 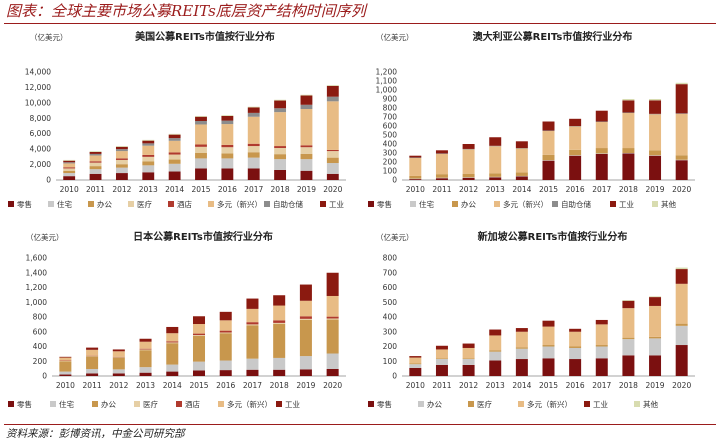 I want to click on x-tick-label: 2011, so click(x=92, y=385).